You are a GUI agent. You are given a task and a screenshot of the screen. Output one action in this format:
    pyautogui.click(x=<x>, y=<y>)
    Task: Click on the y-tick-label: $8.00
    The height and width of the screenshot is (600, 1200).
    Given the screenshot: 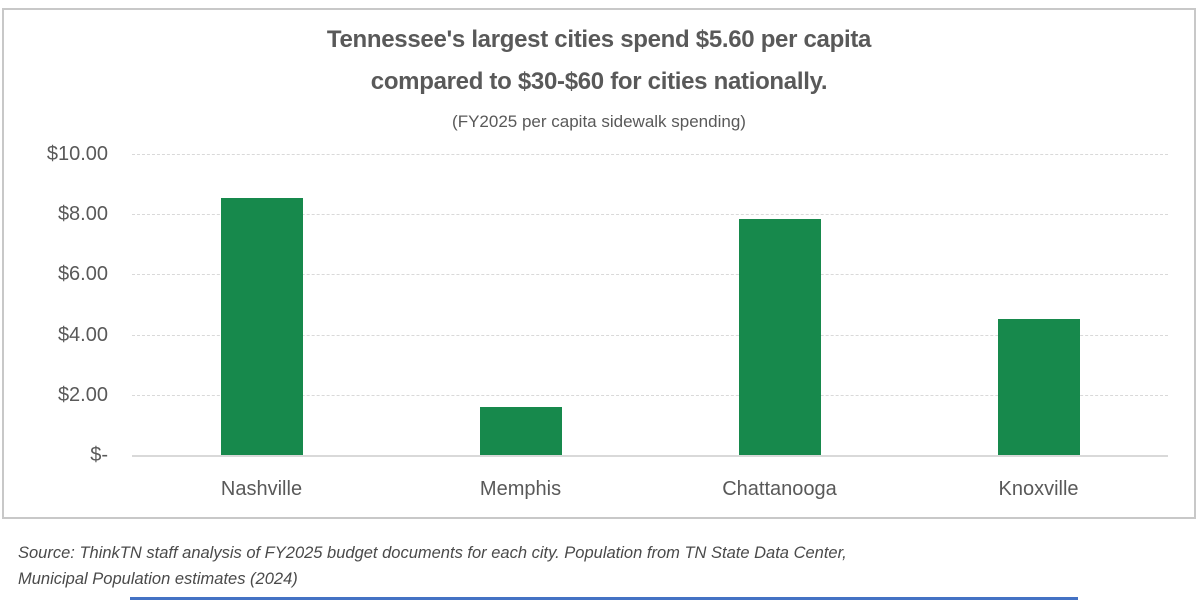 What is the action you would take?
    pyautogui.click(x=82, y=214)
    